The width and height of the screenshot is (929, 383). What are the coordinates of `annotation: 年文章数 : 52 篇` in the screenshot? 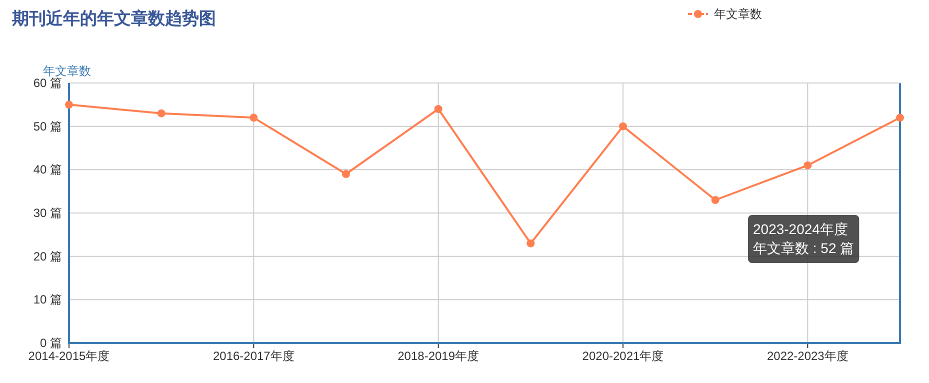 It's located at (803, 248).